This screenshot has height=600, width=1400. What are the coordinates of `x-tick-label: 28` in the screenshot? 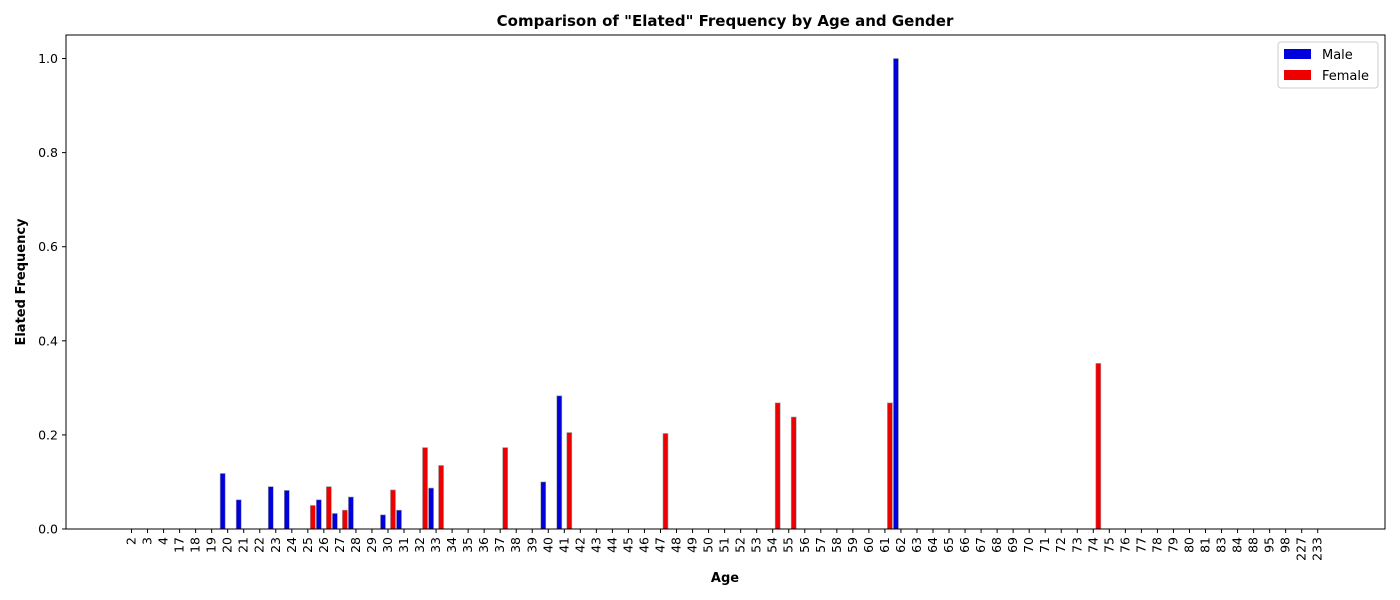 It's located at (355, 545).